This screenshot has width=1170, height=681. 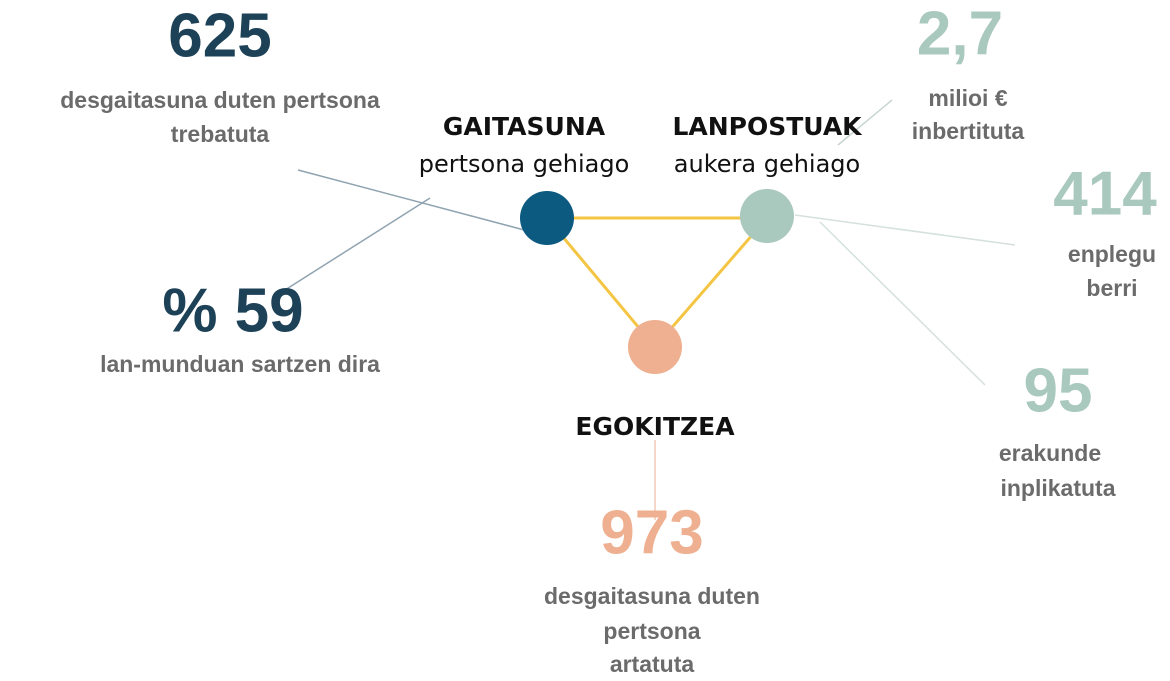 What do you see at coordinates (652, 596) in the screenshot?
I see `stat-text: desgaitasuna duten` at bounding box center [652, 596].